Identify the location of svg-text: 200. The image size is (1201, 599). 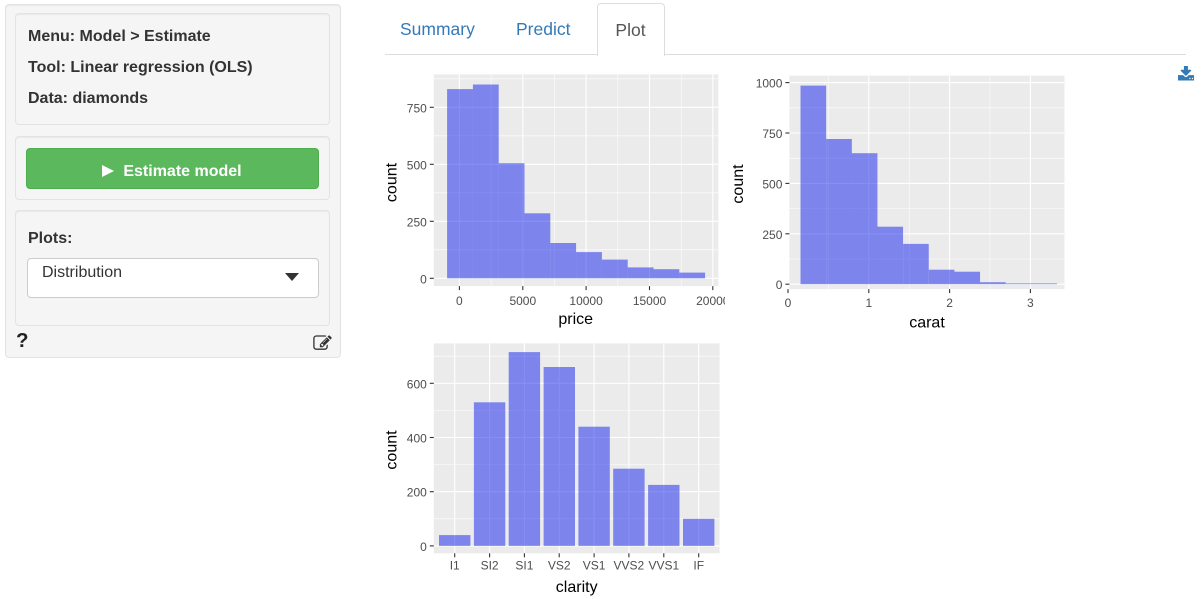
(417, 493).